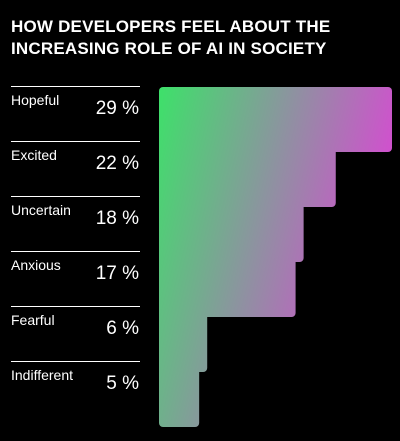 This screenshot has height=441, width=400. What do you see at coordinates (171, 26) in the screenshot?
I see `chart-title-line-1: HOW DEVELOPERS FEEL ABOUT THE` at bounding box center [171, 26].